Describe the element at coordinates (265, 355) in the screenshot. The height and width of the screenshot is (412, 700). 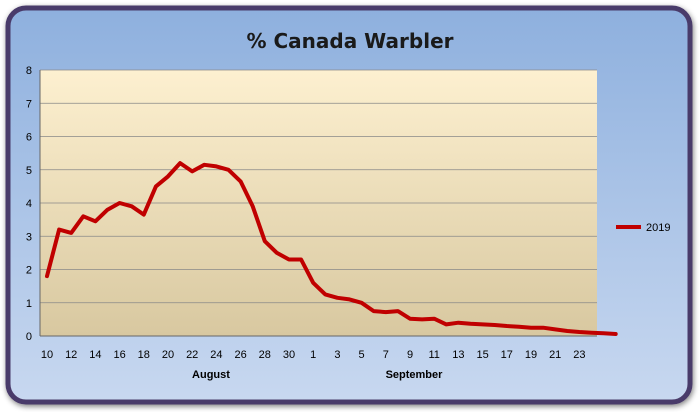
I see `x-tick-label: 28` at that location.